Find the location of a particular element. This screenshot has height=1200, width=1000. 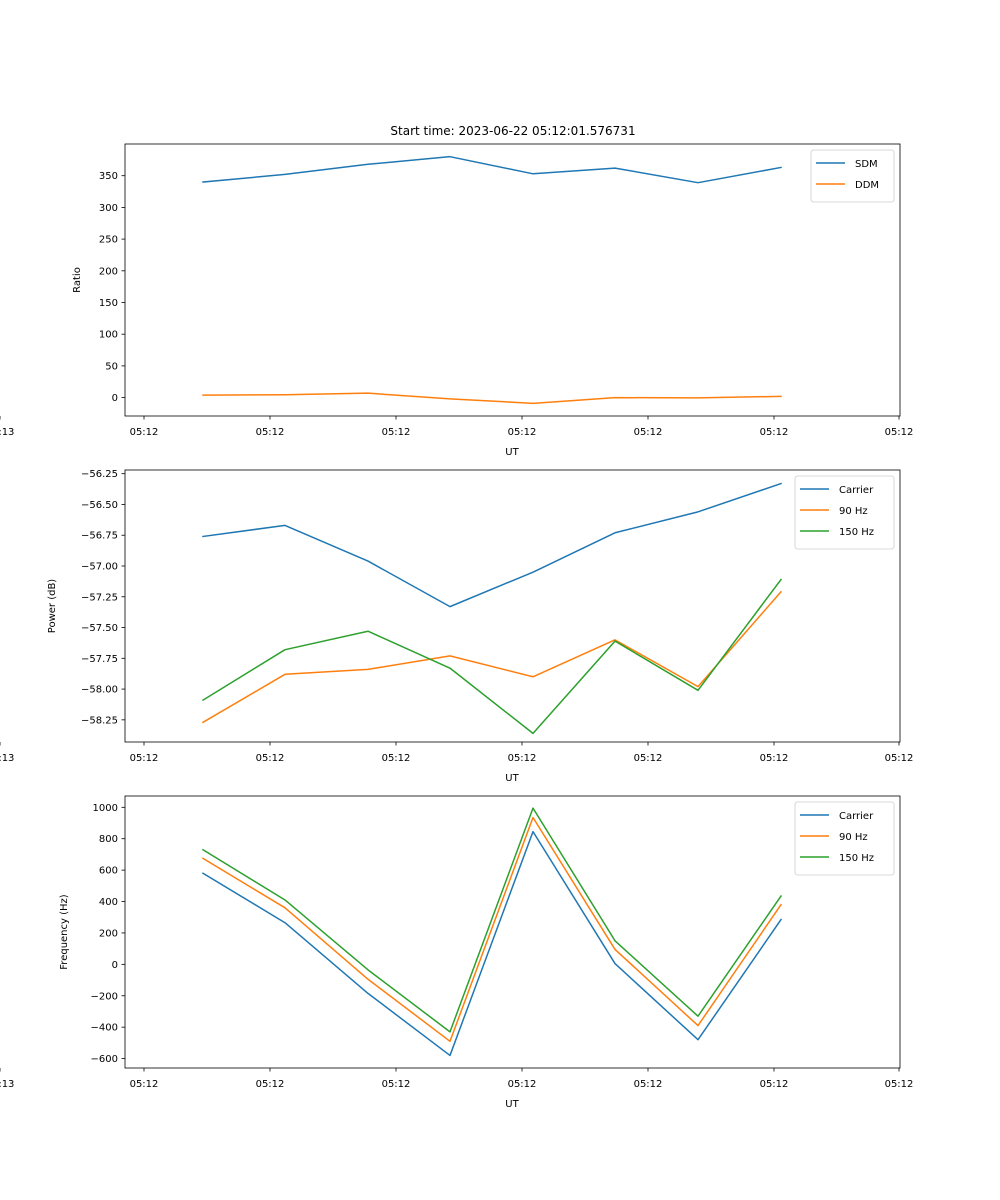

y-tick-label: −56.25 is located at coordinates (99, 474).